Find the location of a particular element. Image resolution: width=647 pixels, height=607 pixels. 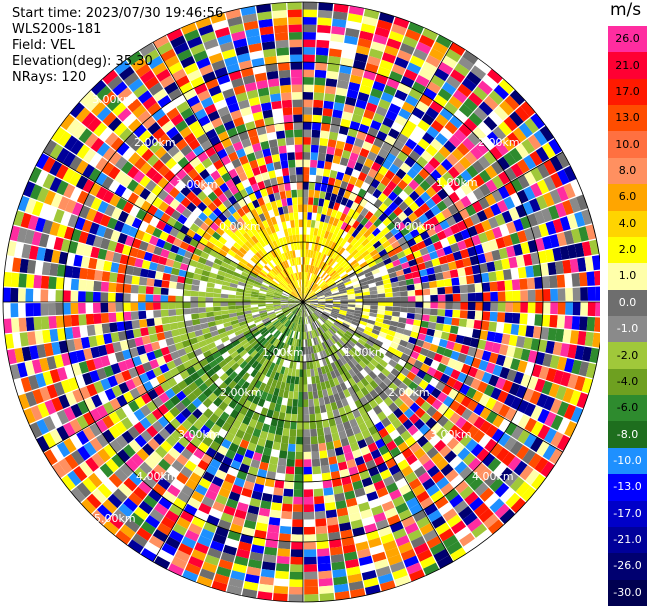

colorbar-tick-label: -6.0 is located at coordinates (627, 408).